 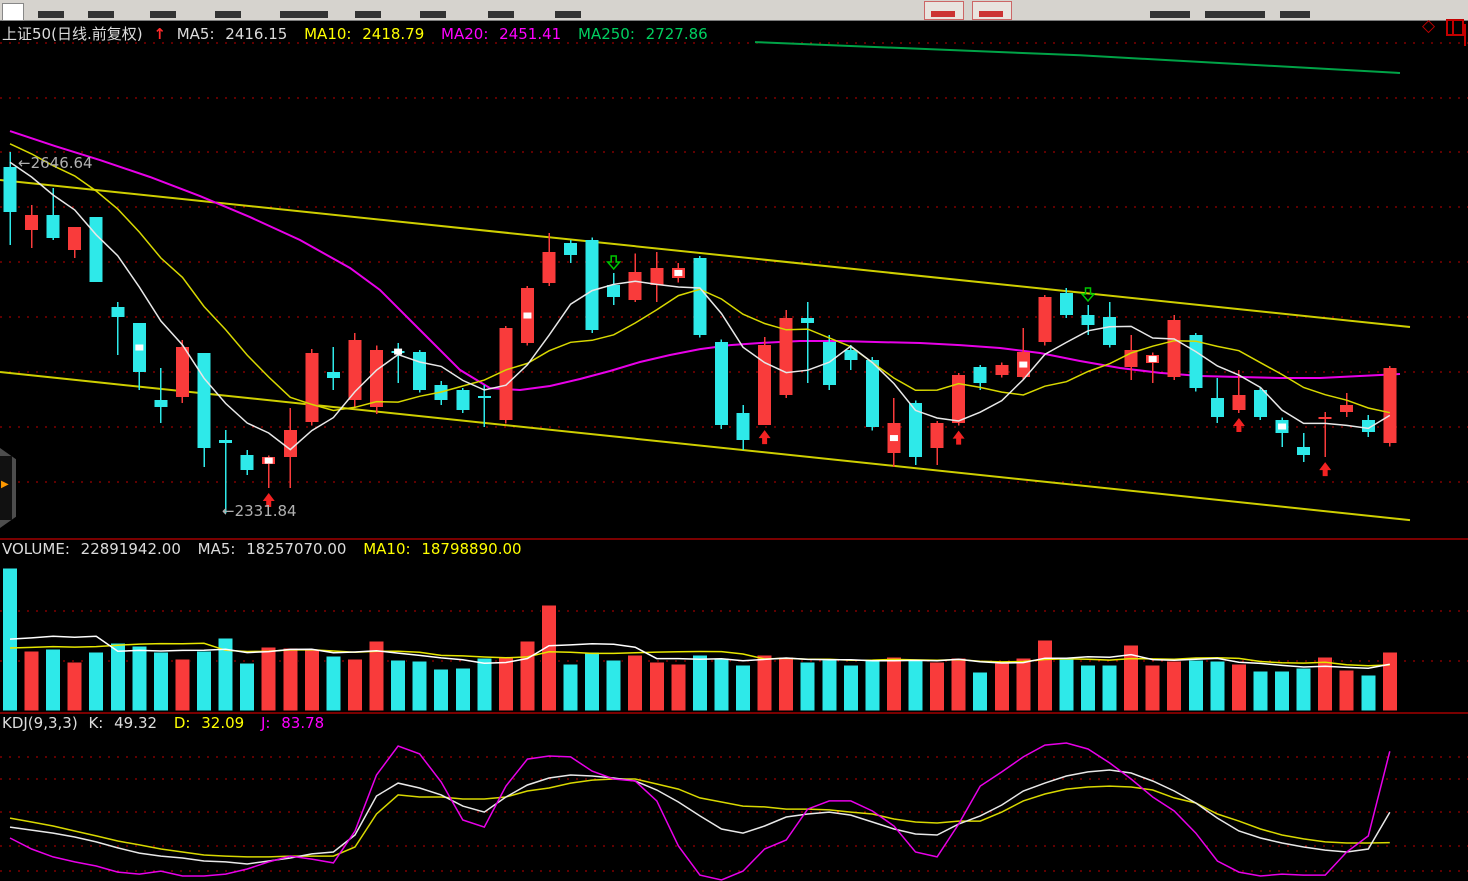 I want to click on menubar-logo-box, so click(x=13, y=12).